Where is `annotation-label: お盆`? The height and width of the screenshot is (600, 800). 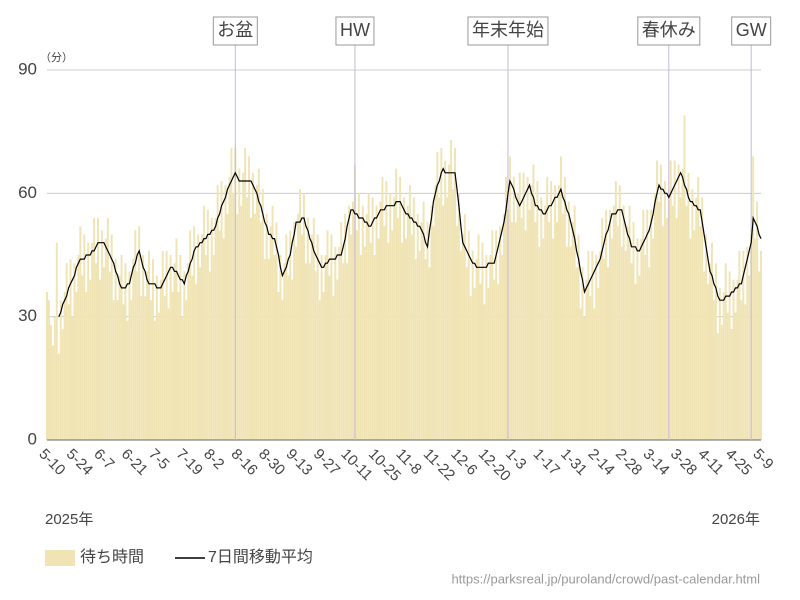
annotation-label: お盆 is located at coordinates (235, 30).